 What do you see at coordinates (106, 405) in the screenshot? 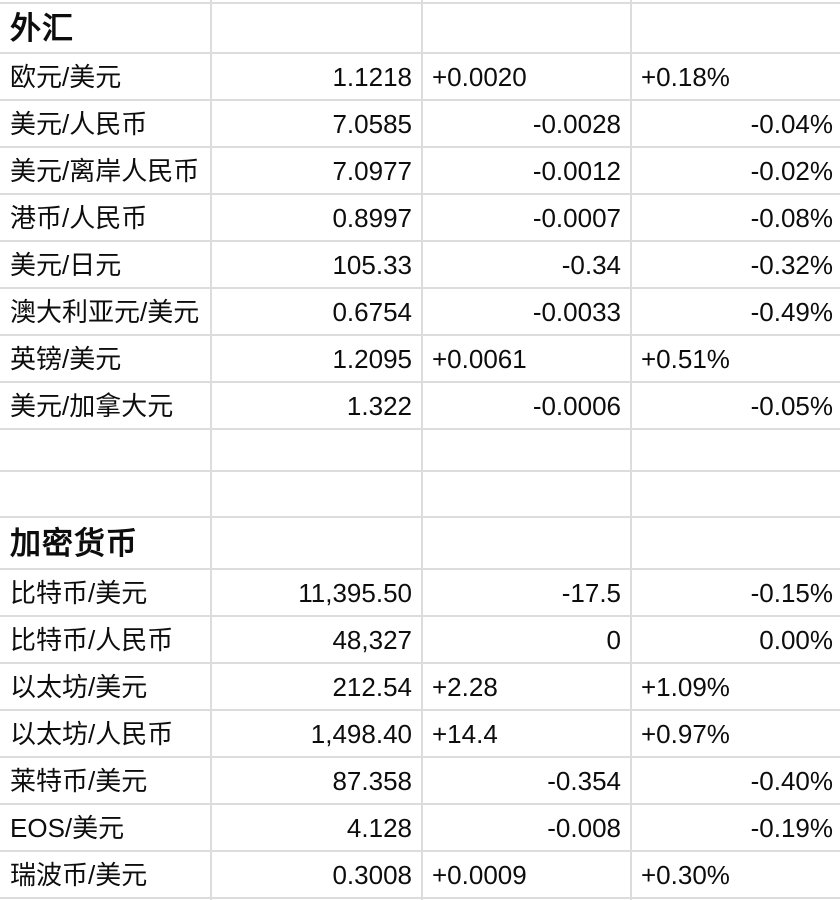
I see `pair-cell: 美元/加拿大元` at bounding box center [106, 405].